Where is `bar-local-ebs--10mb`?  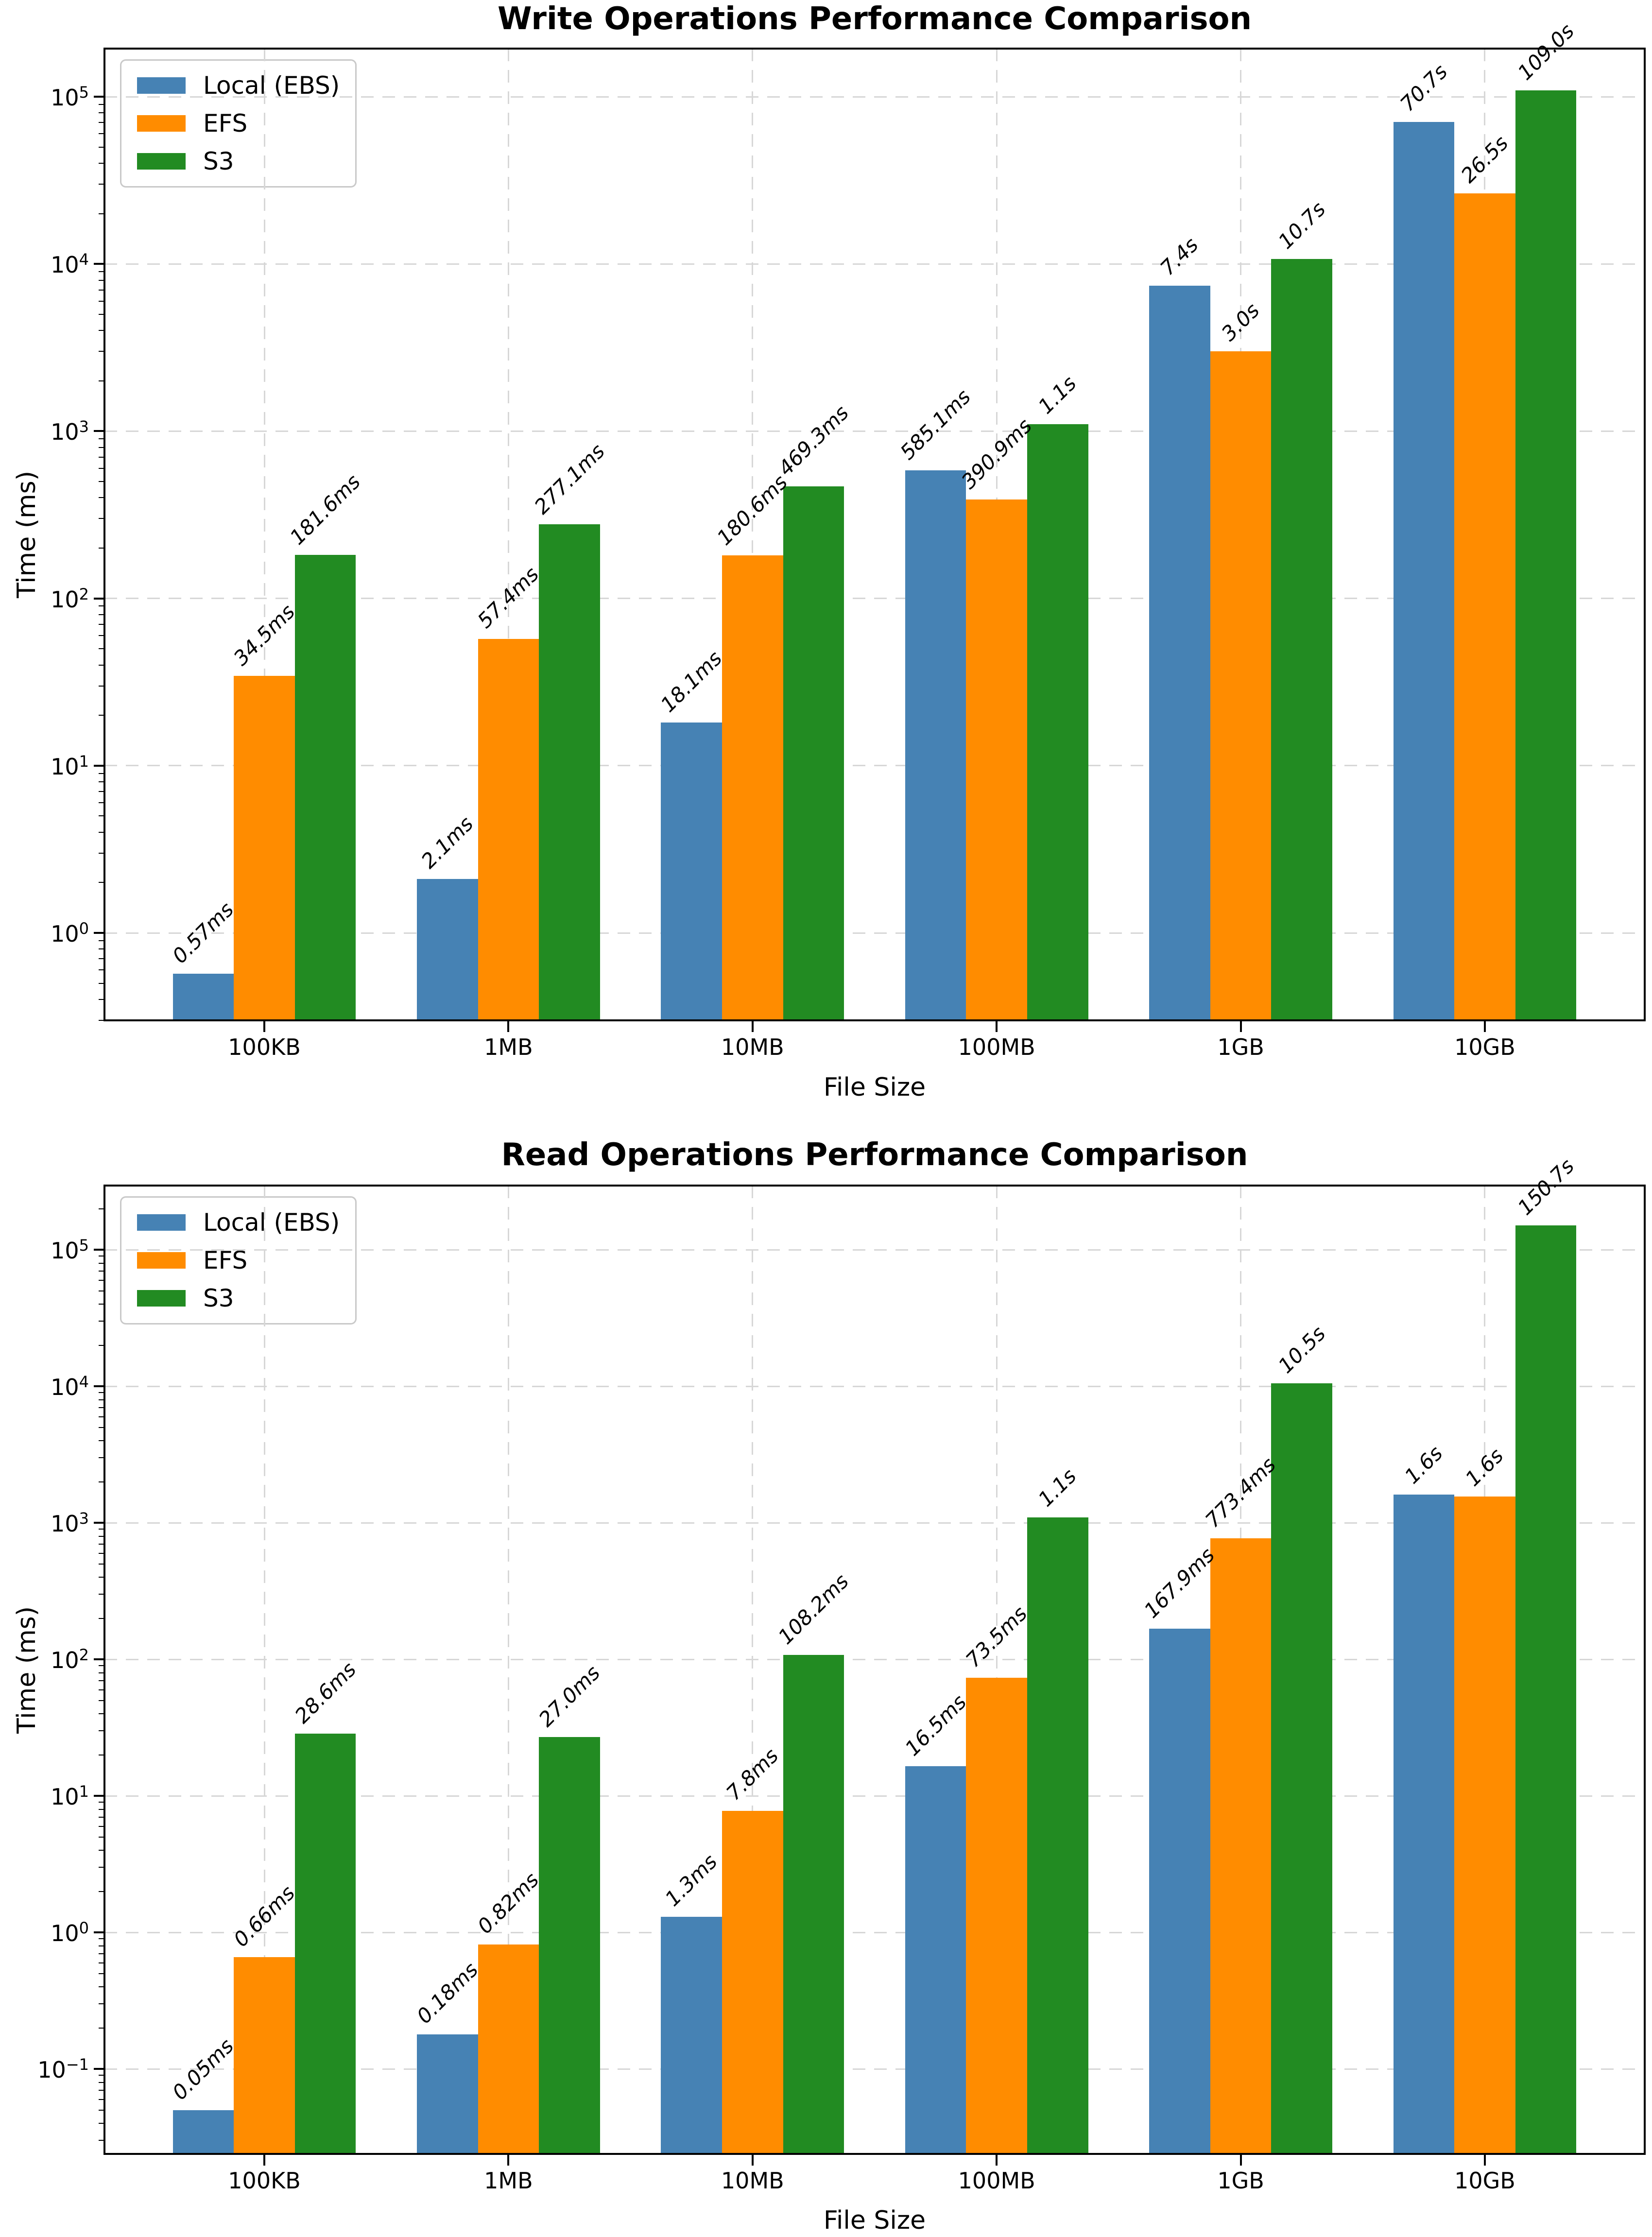 bar-local-ebs--10mb is located at coordinates (692, 871).